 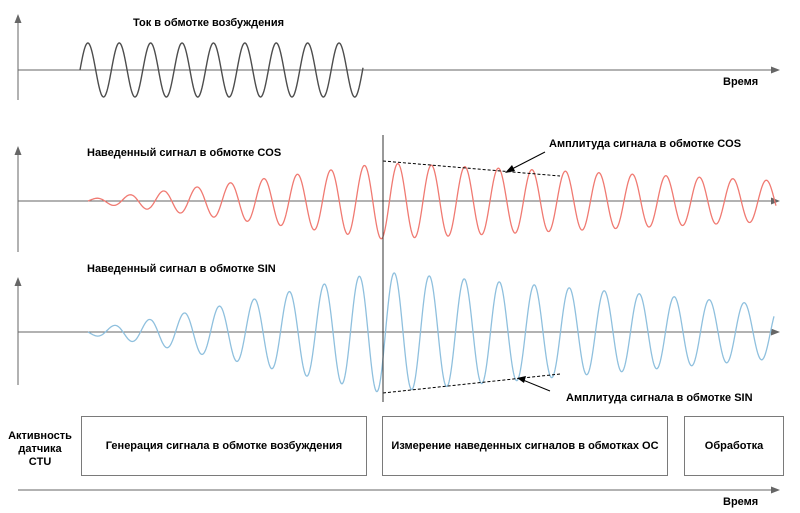 I want to click on cos-amplitude-envelope, so click(x=471, y=168).